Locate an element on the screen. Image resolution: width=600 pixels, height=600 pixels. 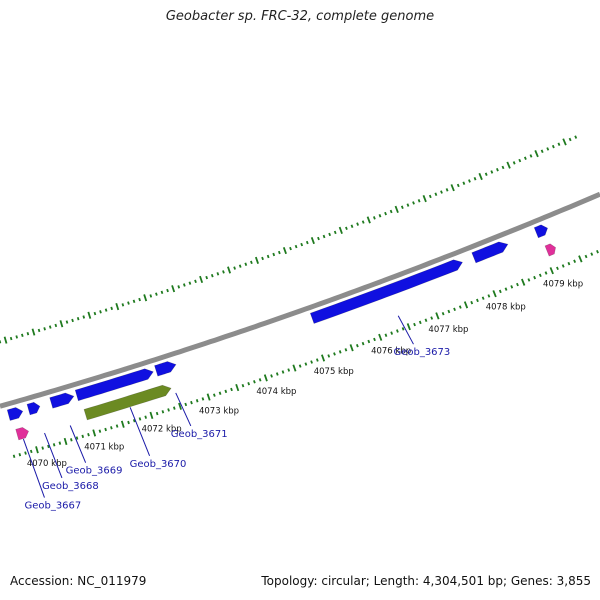
tick-label: 4073 kbp is located at coordinates (219, 411).